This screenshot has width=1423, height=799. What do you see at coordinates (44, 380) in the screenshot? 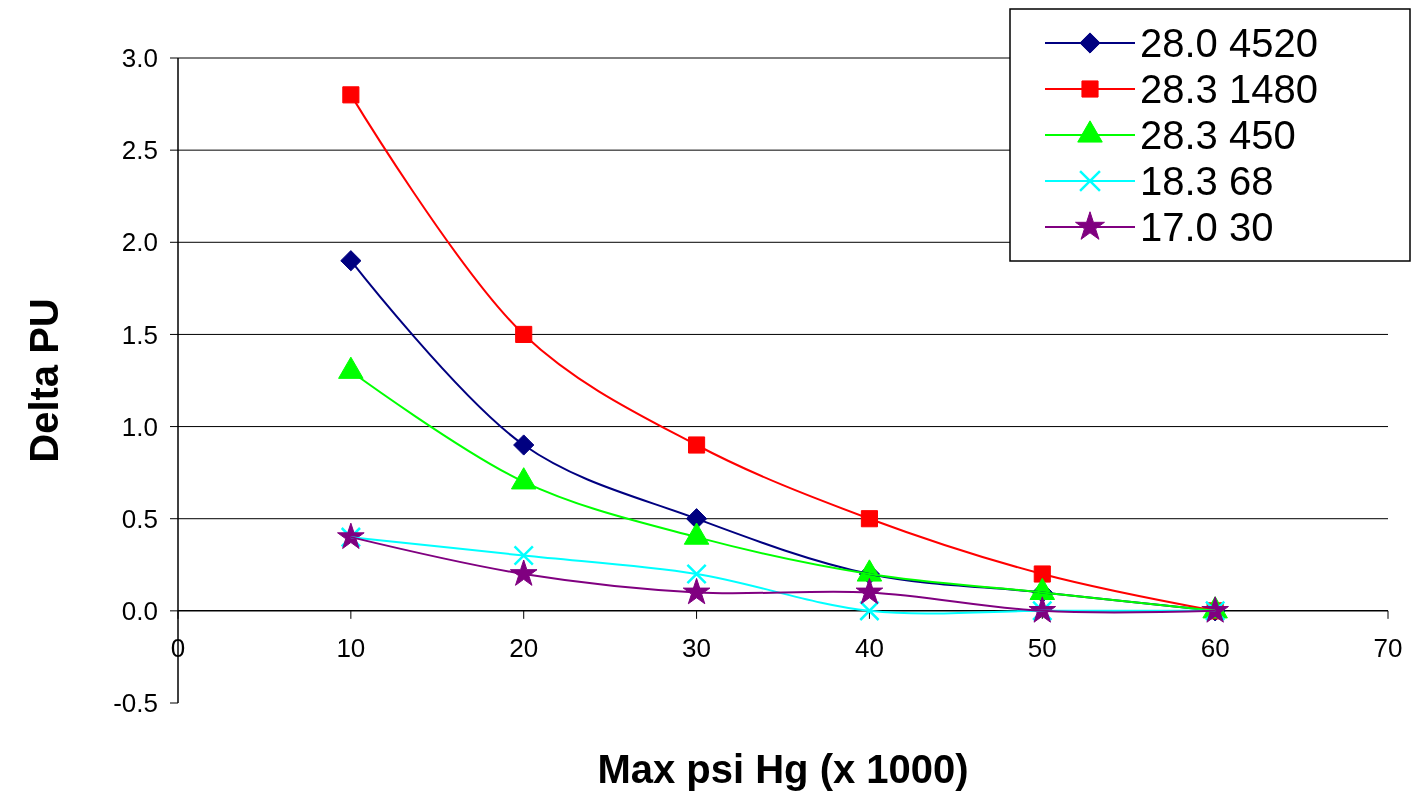
I see `y-axis-title: Delta PU` at bounding box center [44, 380].